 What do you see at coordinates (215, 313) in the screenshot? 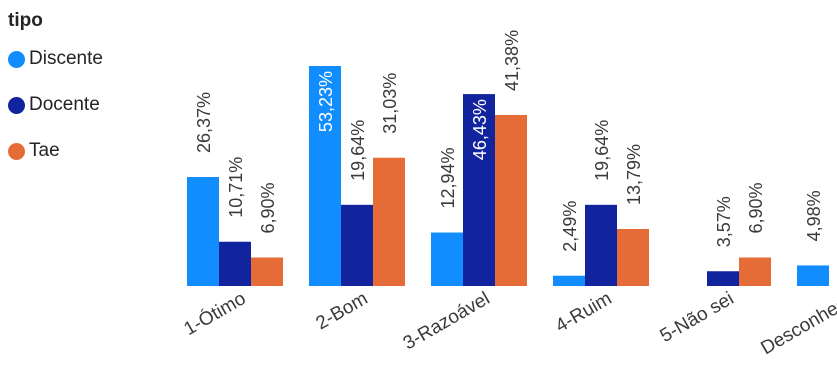
I see `category-label: 1-Ótimo` at bounding box center [215, 313].